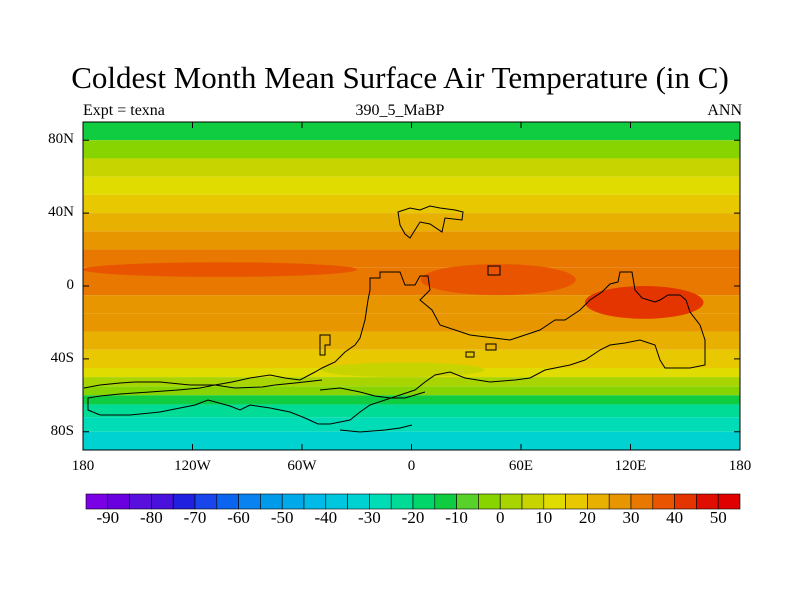 The image size is (800, 600). What do you see at coordinates (372, 410) in the screenshot?
I see `coastline-south-interior` at bounding box center [372, 410].